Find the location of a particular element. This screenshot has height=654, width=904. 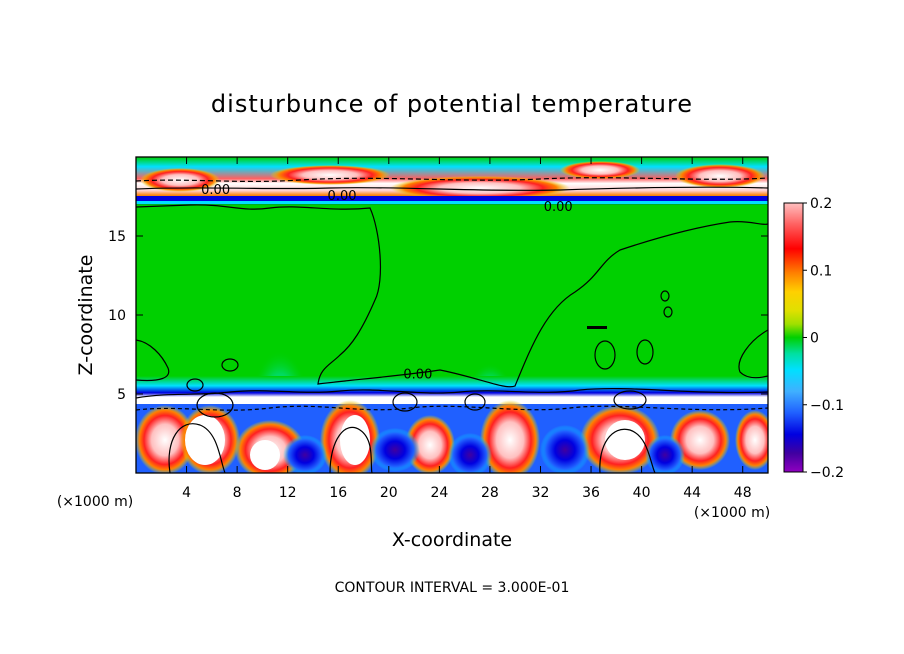

colorbar-tick-label: 0.2 is located at coordinates (821, 204).